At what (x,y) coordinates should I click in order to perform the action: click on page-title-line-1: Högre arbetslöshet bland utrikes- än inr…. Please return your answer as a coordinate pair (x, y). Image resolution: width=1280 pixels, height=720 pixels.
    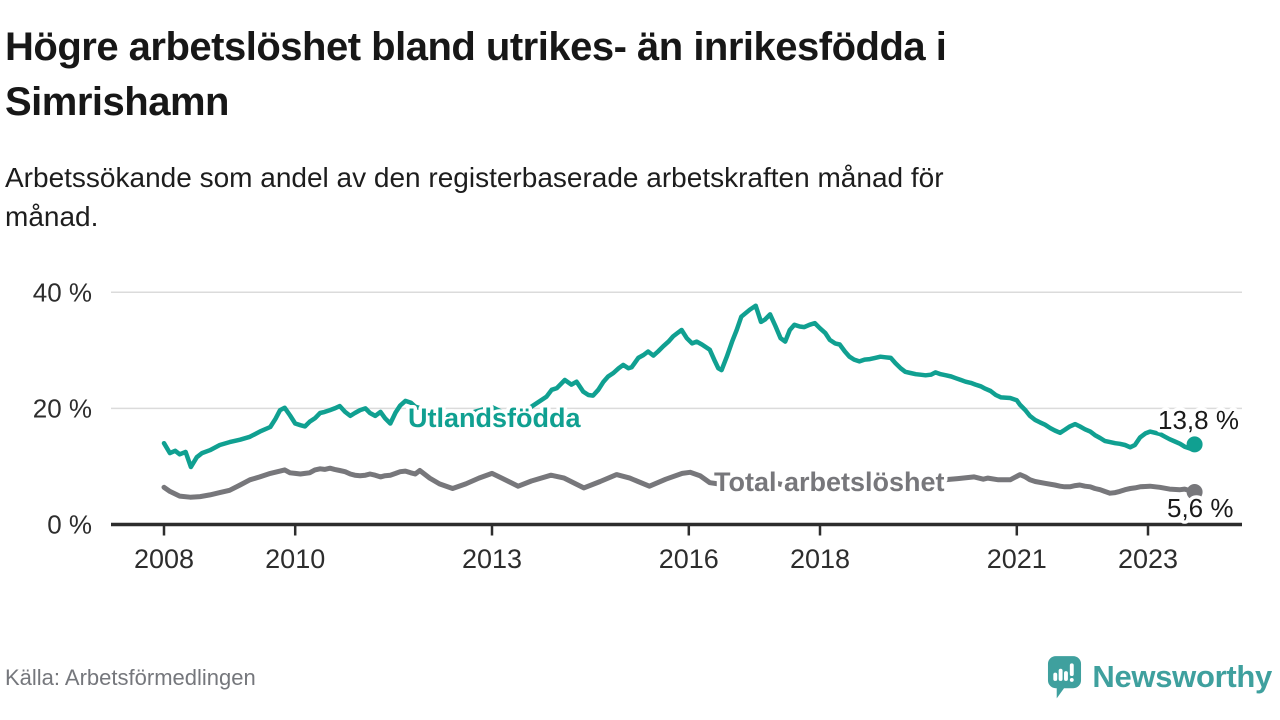
    Looking at the image, I should click on (476, 47).